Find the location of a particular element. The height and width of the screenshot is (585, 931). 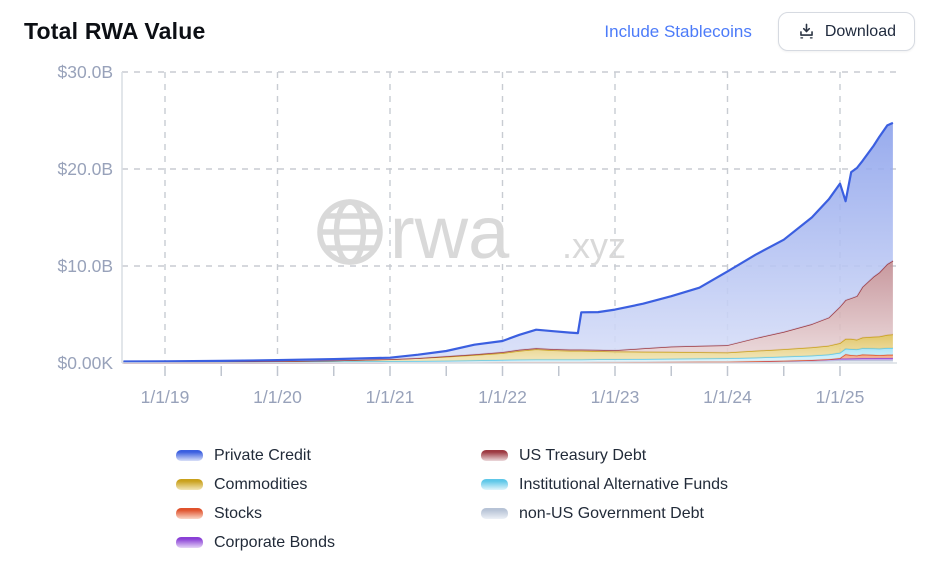

legend-swatch-non-us-government-debt is located at coordinates (494, 513).